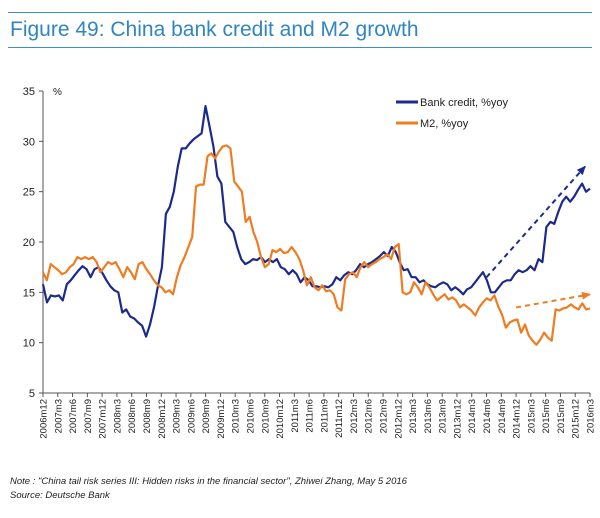 The width and height of the screenshot is (600, 518). What do you see at coordinates (29, 92) in the screenshot?
I see `y-tick-label: 35` at bounding box center [29, 92].